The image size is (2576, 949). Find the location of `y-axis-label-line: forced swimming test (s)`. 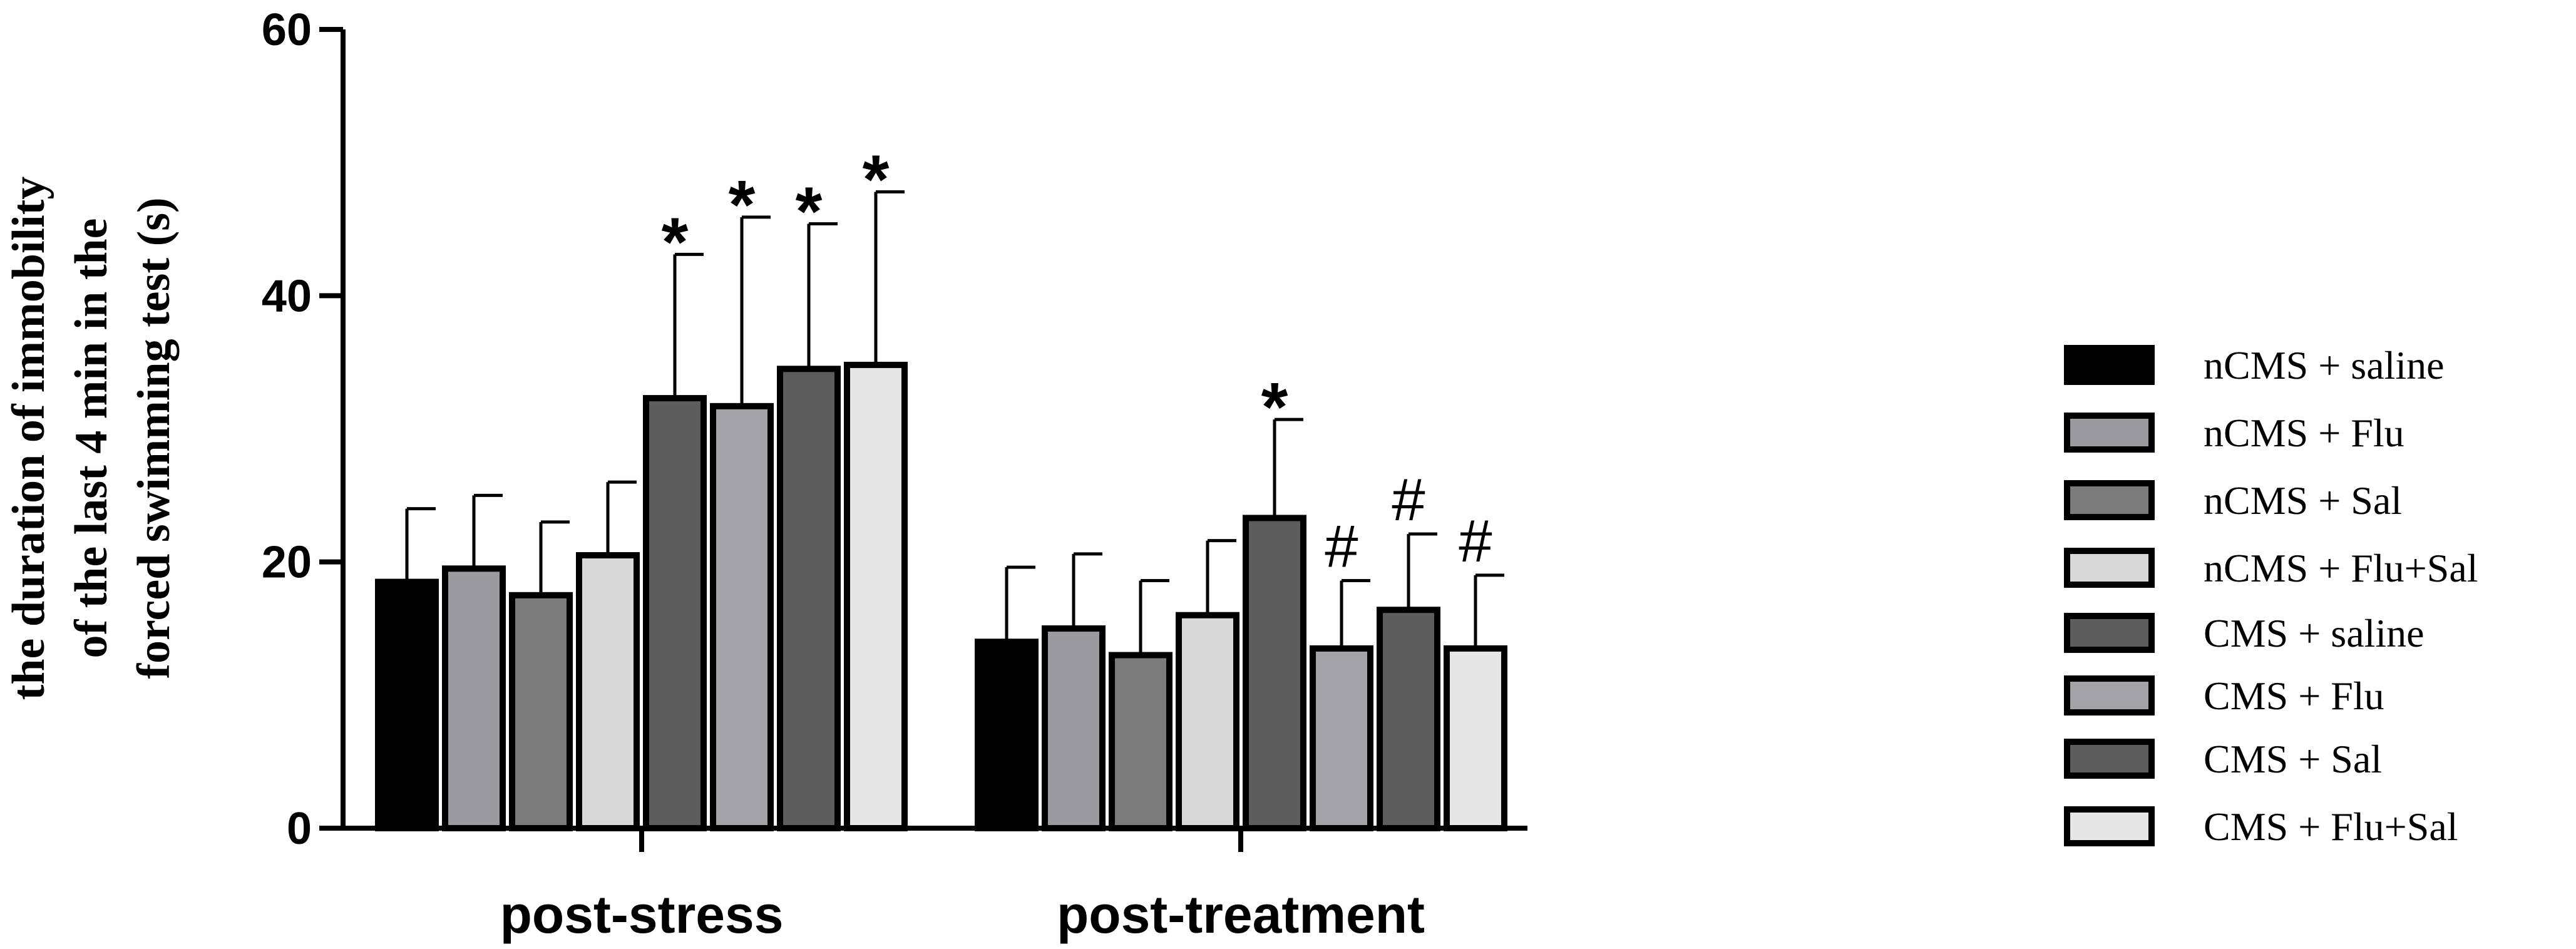

y-axis-label-line: forced swimming test (s) is located at coordinates (154, 438).